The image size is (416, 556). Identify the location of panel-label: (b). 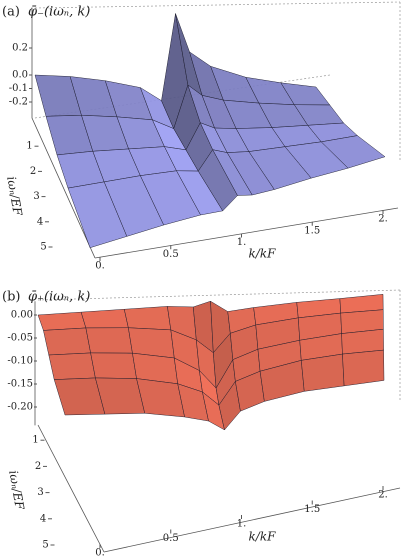
(11, 297).